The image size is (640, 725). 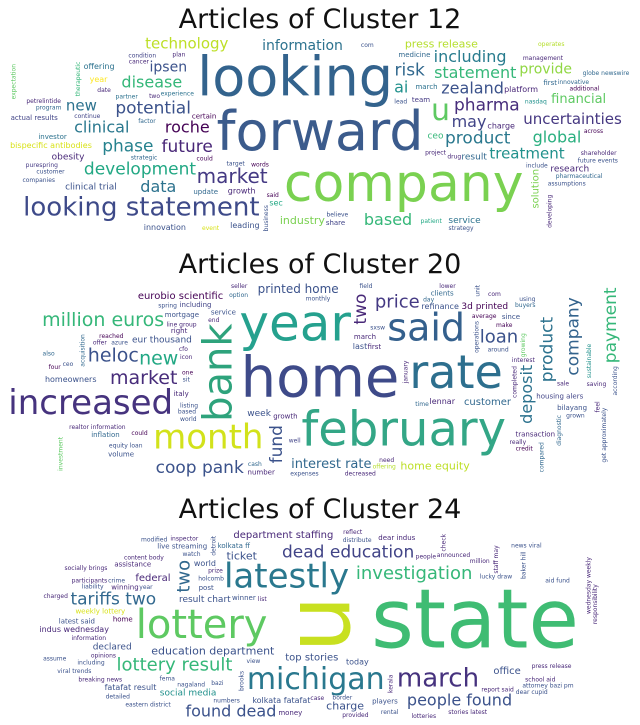 I want to click on cloud-word: indus wednesday, so click(x=74, y=629).